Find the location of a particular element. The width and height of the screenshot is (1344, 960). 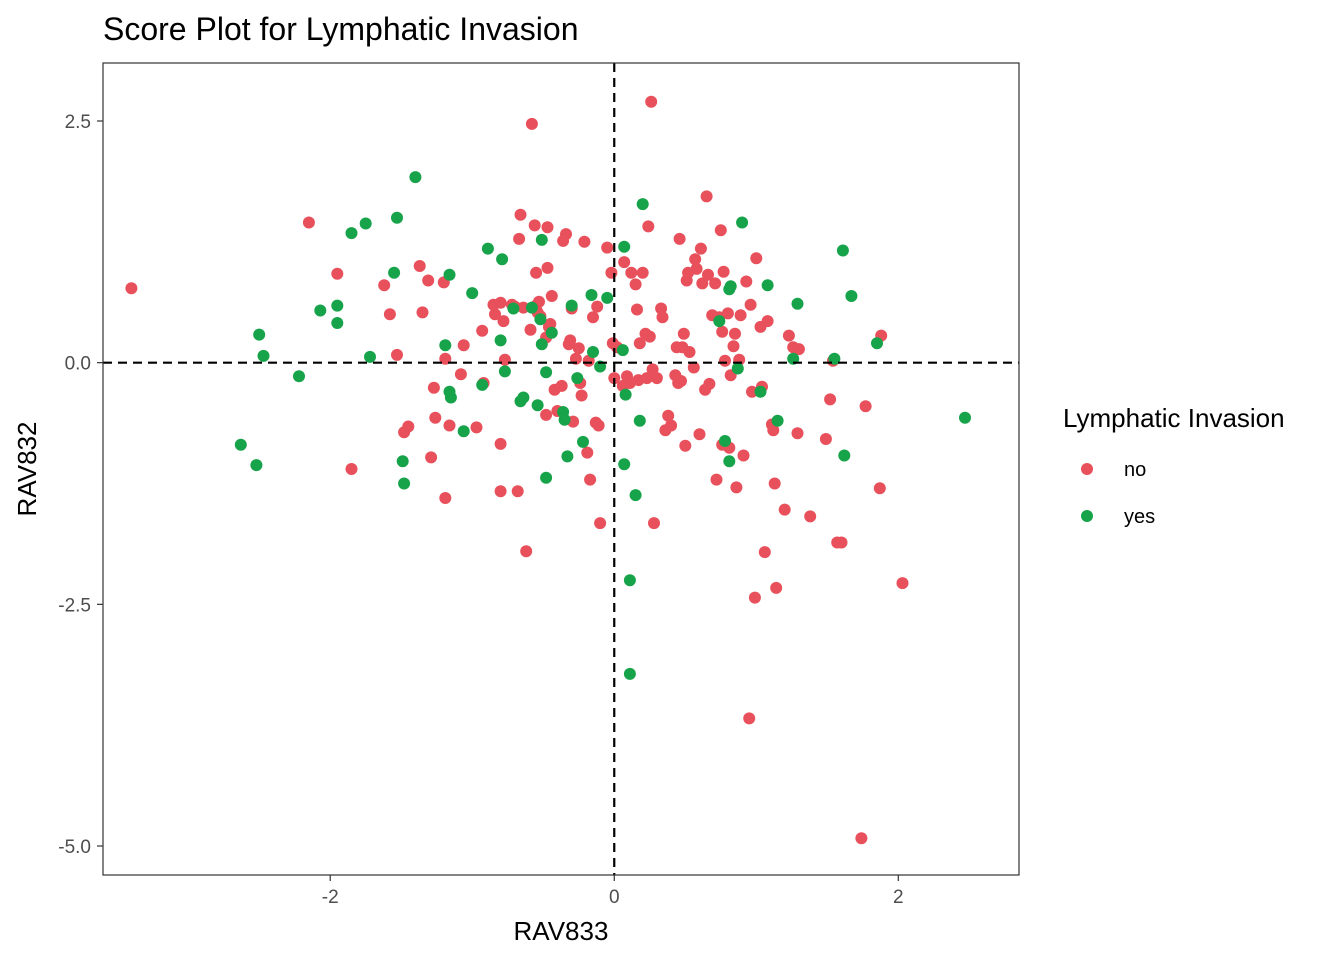

x-axis-ticks: -2 0 2 is located at coordinates (613, 891).